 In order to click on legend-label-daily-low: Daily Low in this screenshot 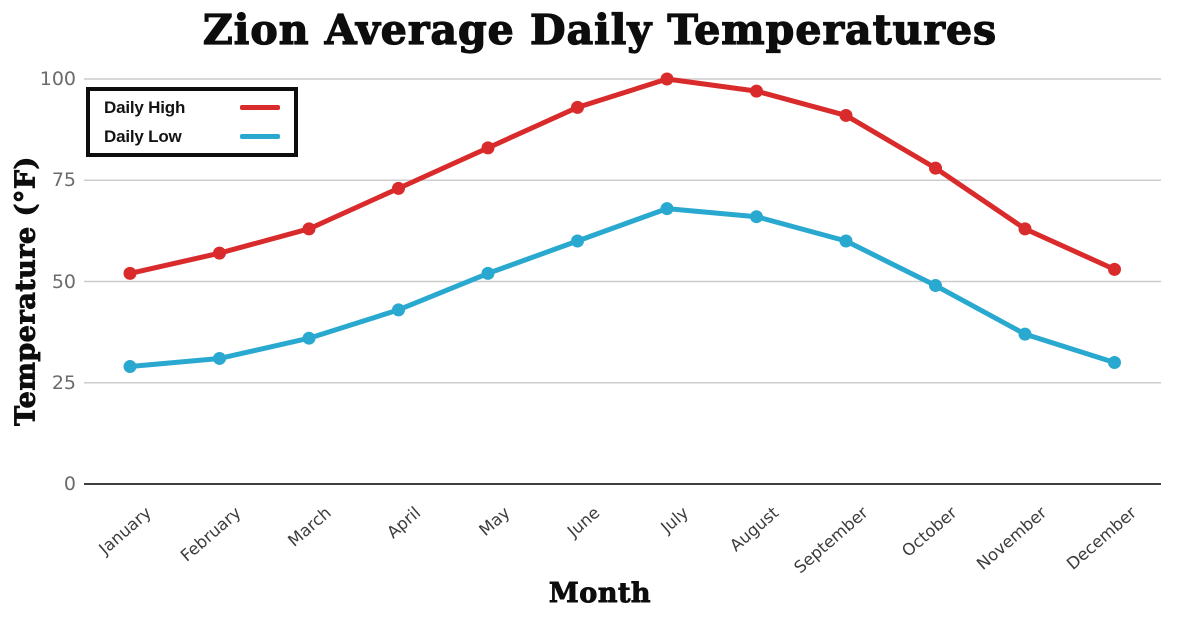, I will do `click(143, 136)`.